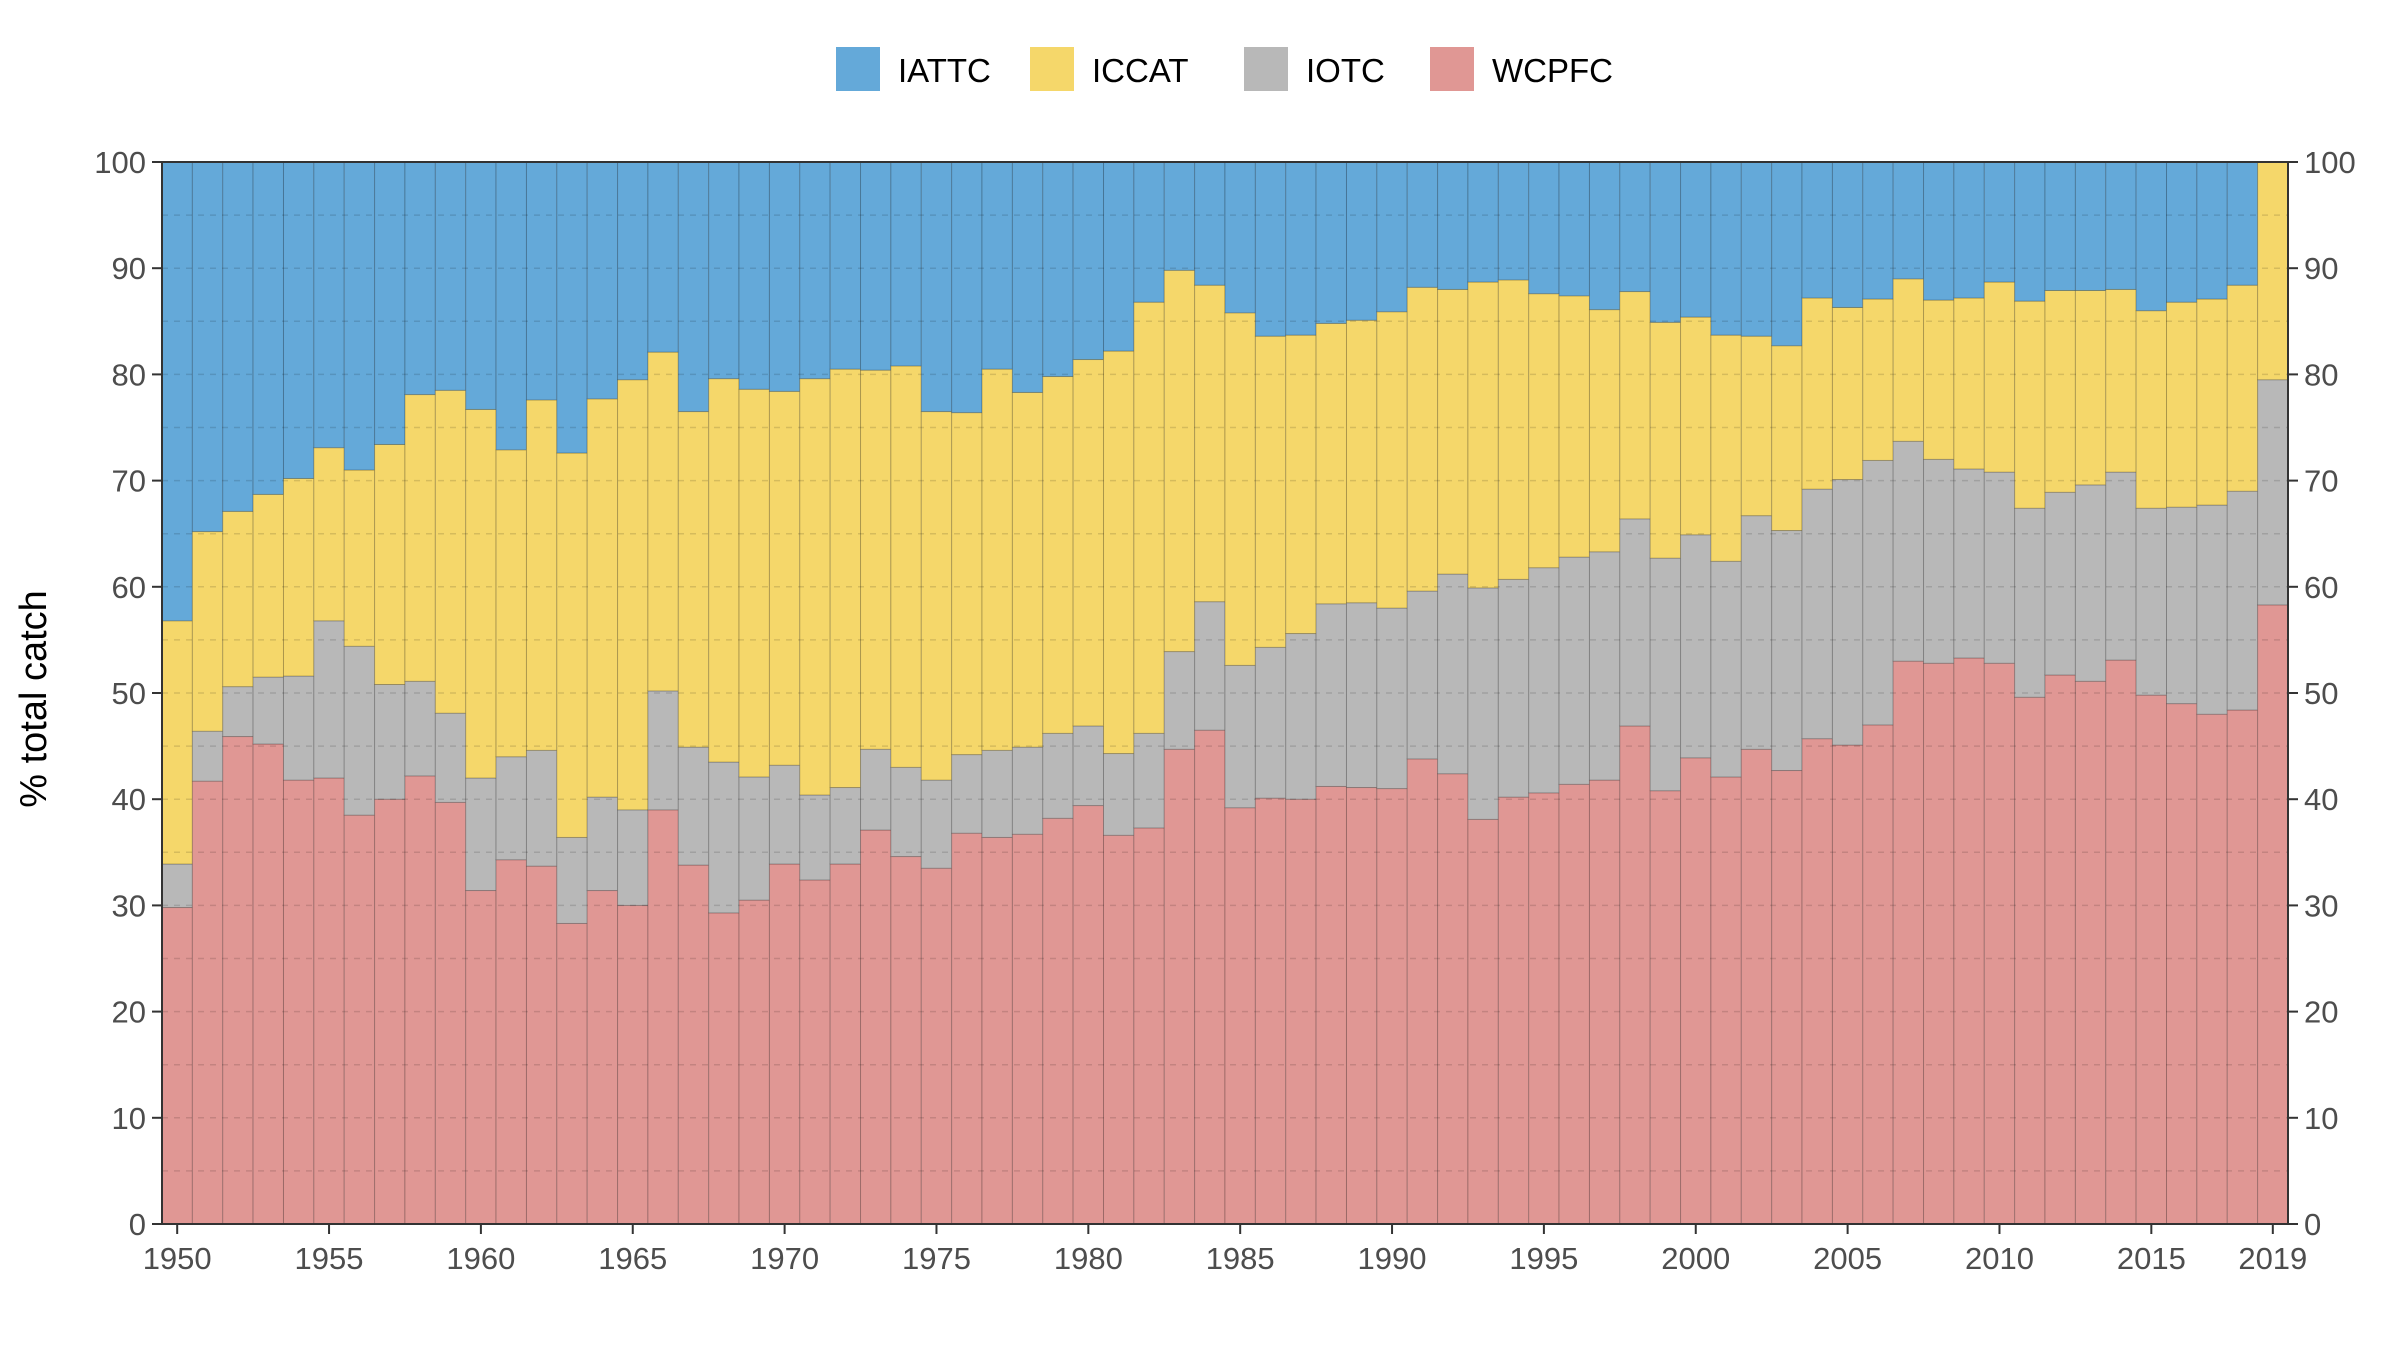 This screenshot has height=1350, width=2400. What do you see at coordinates (1552, 70) in the screenshot?
I see `legend-label-wcpfc: WCPFC` at bounding box center [1552, 70].